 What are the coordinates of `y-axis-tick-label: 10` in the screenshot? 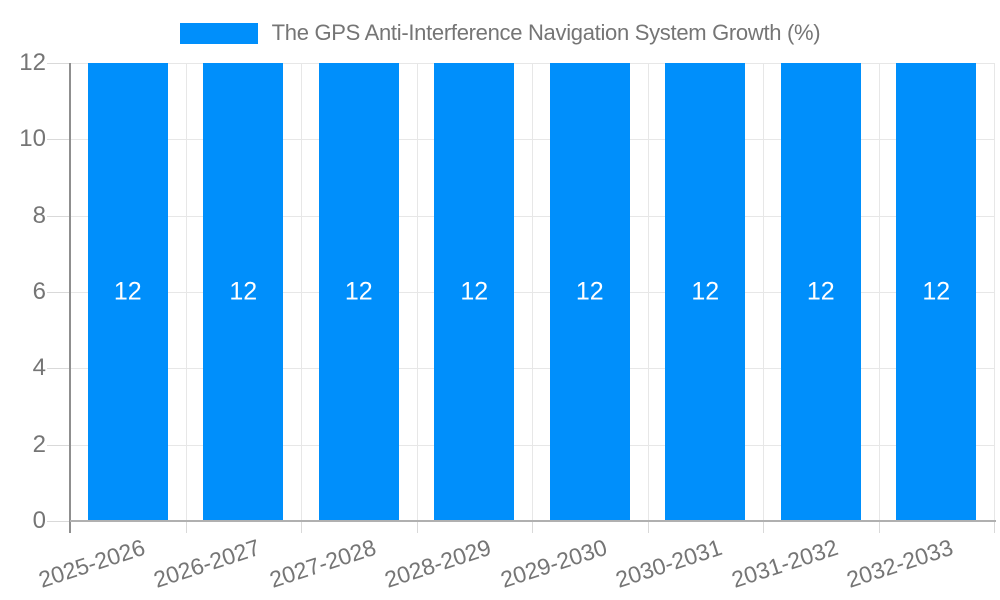 It's located at (32, 139).